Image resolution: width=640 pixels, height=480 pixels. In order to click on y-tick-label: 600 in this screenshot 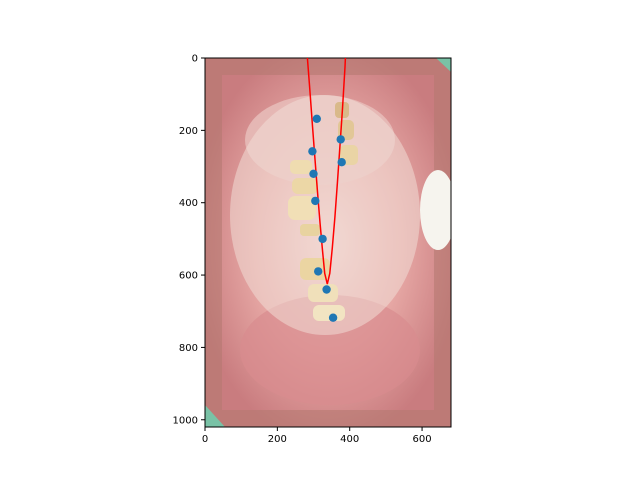, I will do `click(188, 276)`.